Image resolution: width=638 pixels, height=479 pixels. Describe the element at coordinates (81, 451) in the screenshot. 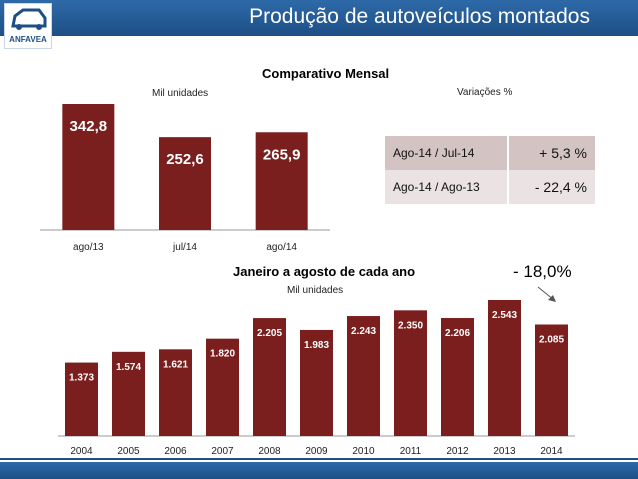

I see `x-tick-label: 2004` at that location.